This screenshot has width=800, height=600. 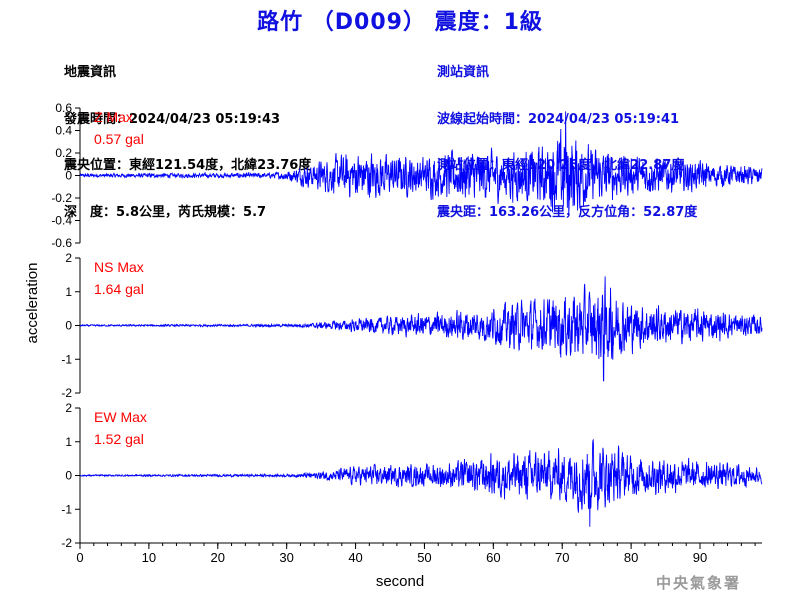 I want to click on trace-ew, so click(x=421, y=482).